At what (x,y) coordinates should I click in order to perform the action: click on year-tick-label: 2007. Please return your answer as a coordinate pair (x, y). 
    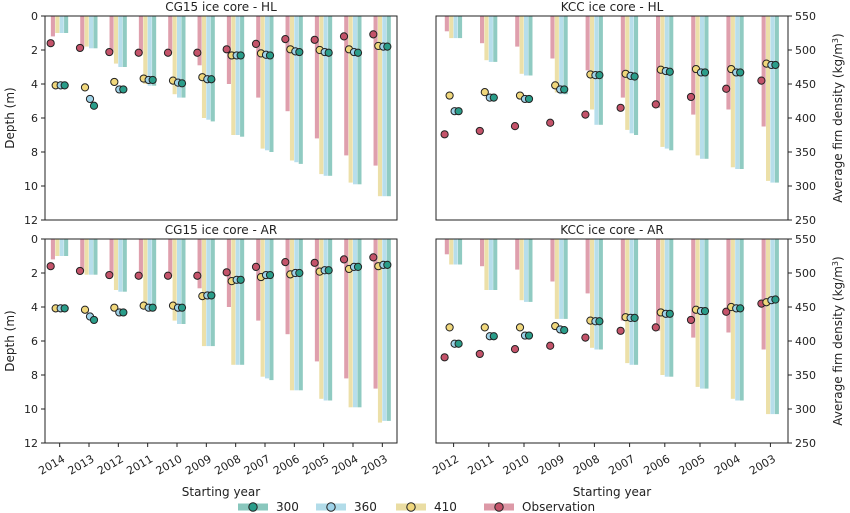
    Looking at the image, I should click on (621, 464).